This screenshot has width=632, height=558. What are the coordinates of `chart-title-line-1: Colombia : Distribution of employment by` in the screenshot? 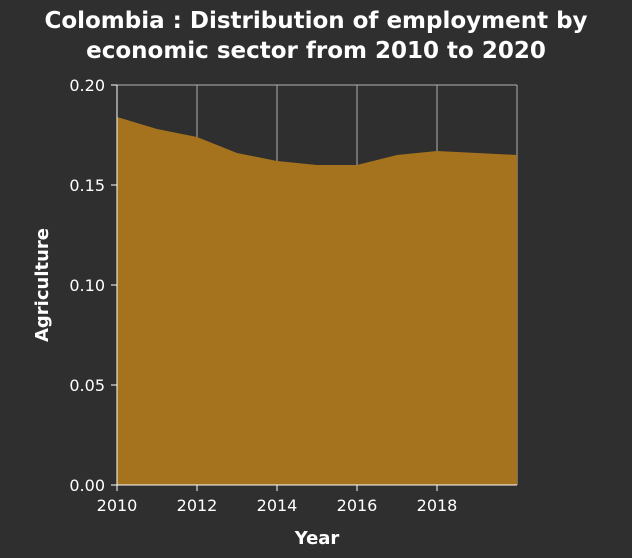 It's located at (316, 21).